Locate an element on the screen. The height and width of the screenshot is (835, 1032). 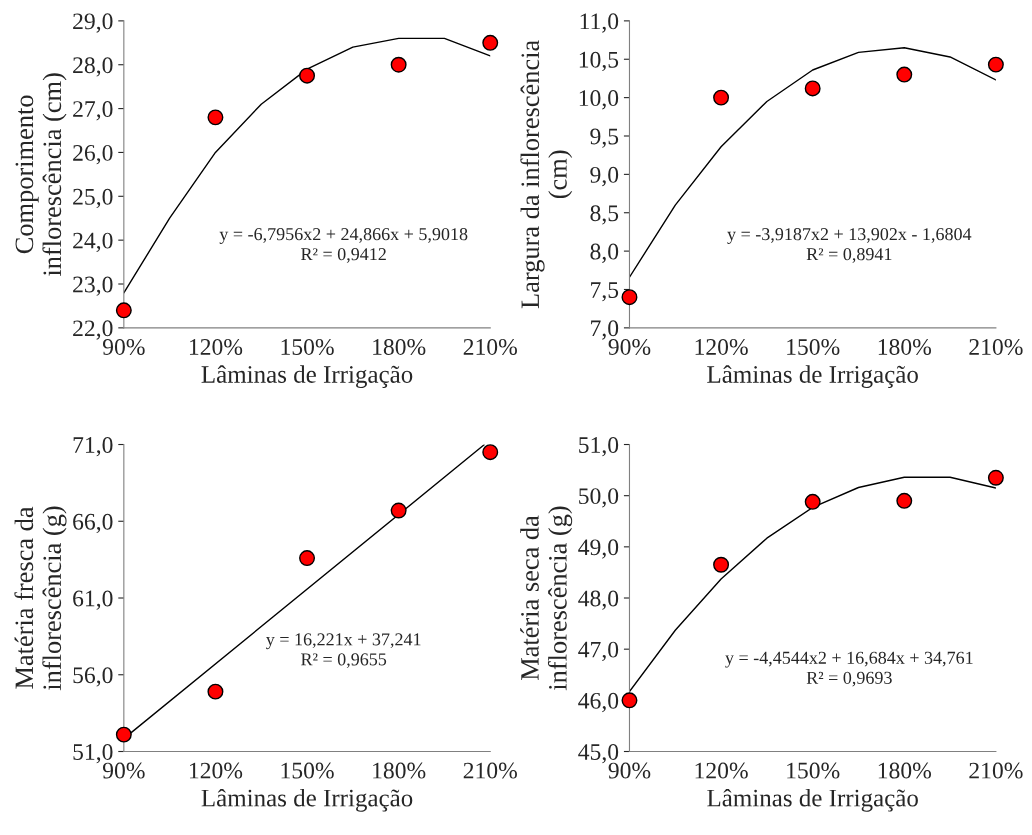
y-tick-label: 46,0 is located at coordinates (598, 702).